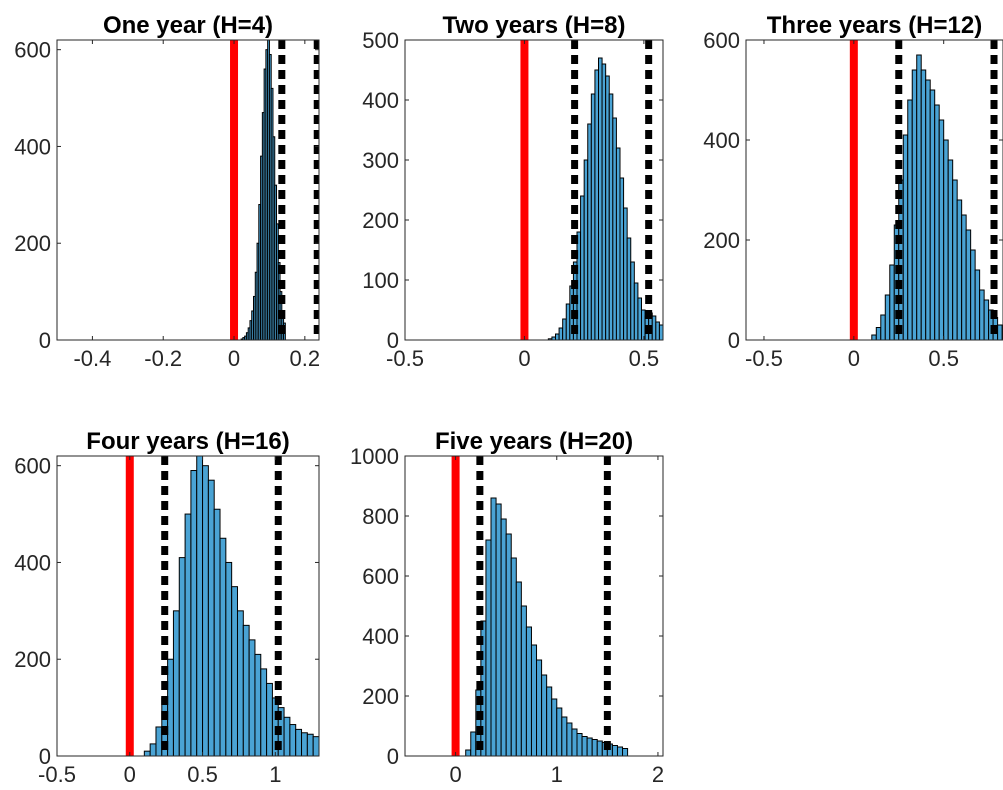 This screenshot has width=1003, height=790. I want to click on x-tick-label: 0.2, so click(305, 358).